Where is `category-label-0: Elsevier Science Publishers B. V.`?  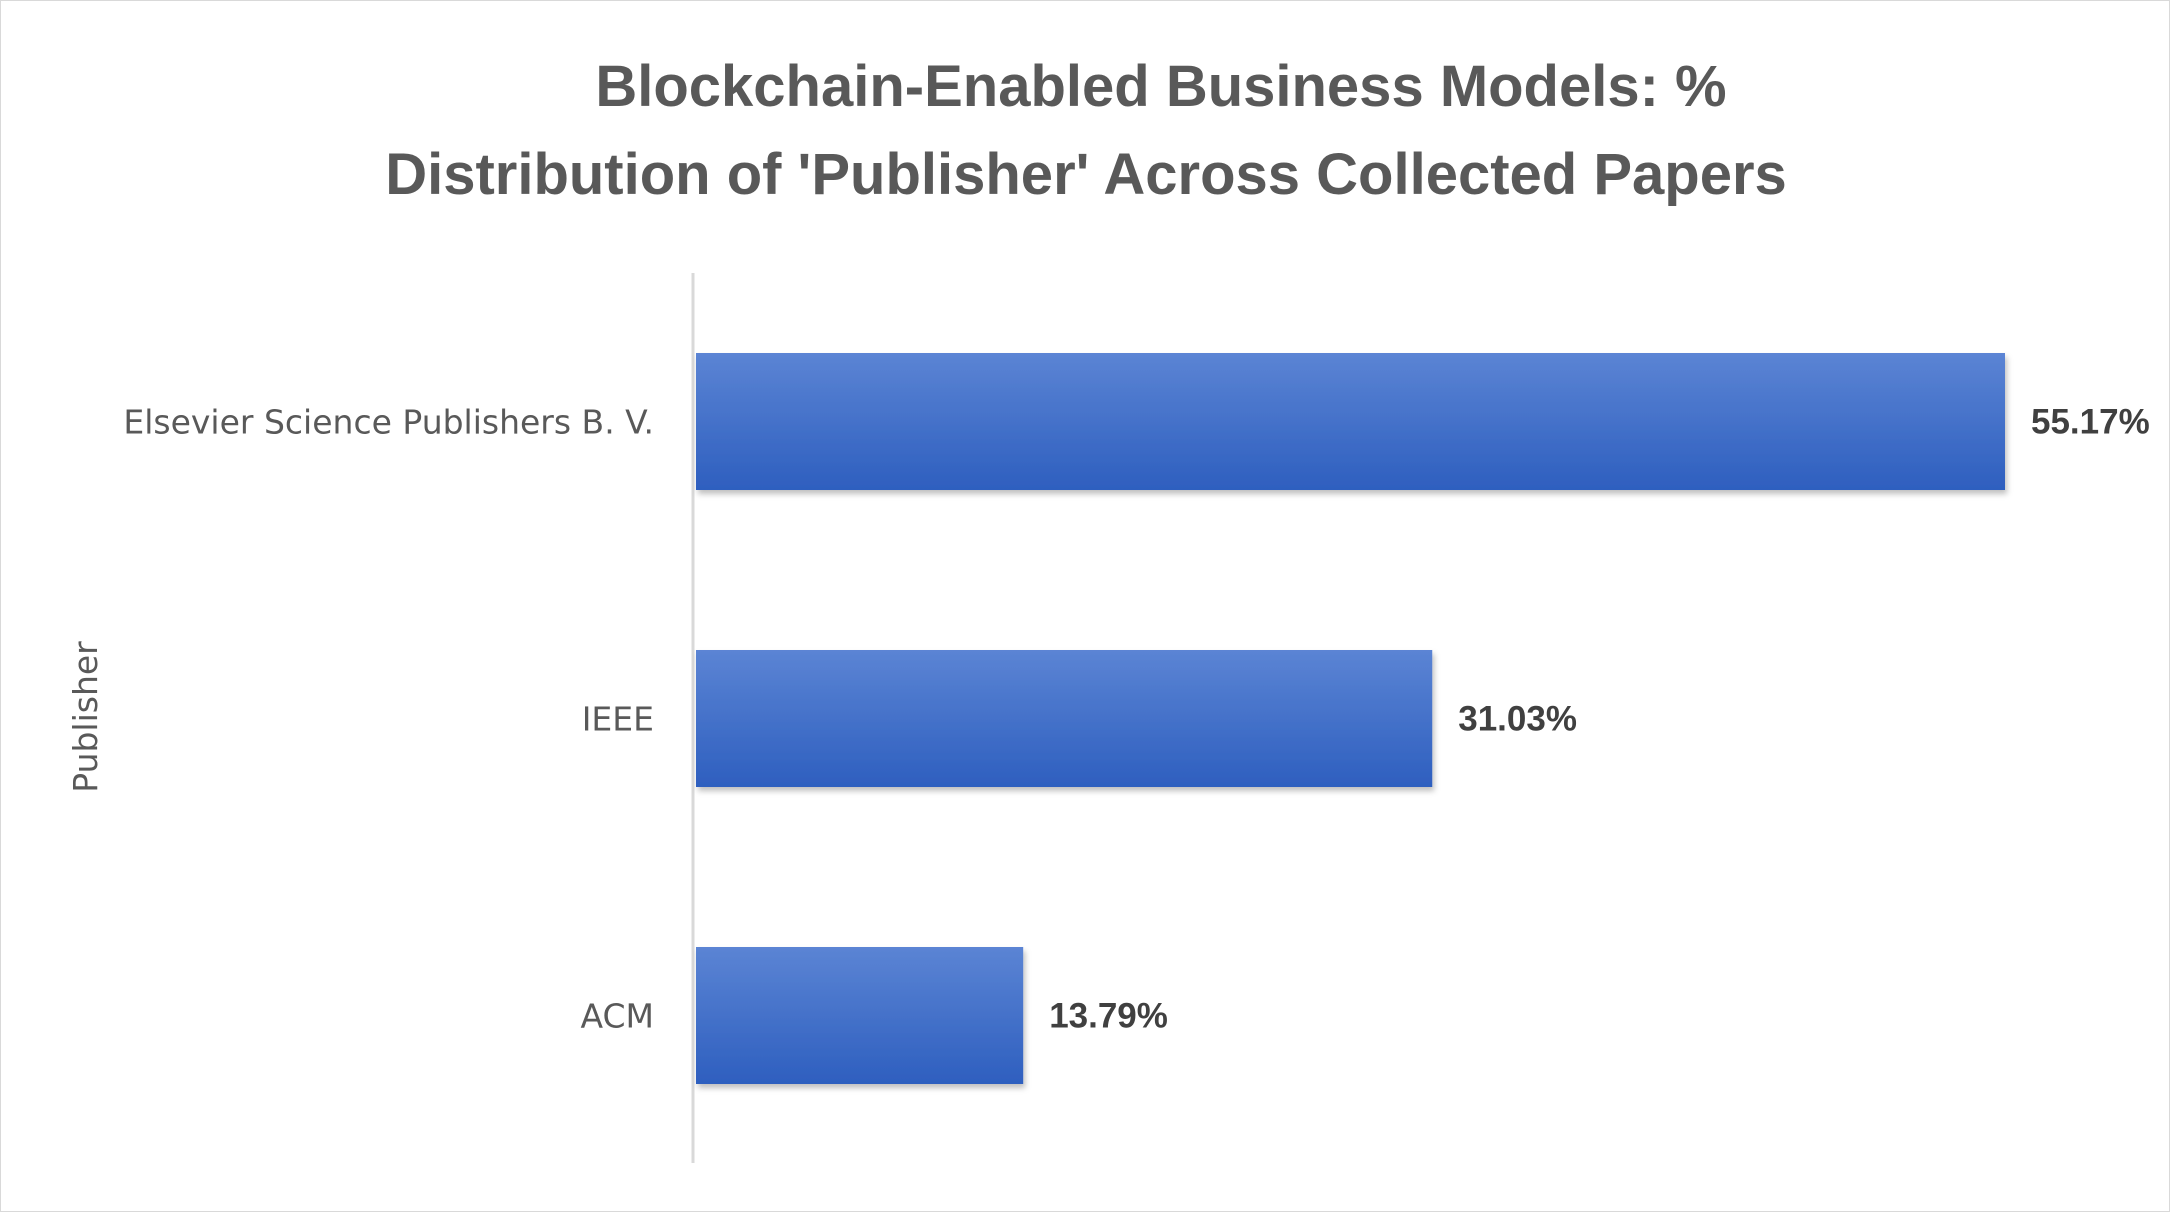
category-label-0: Elsevier Science Publishers B. V. is located at coordinates (388, 422).